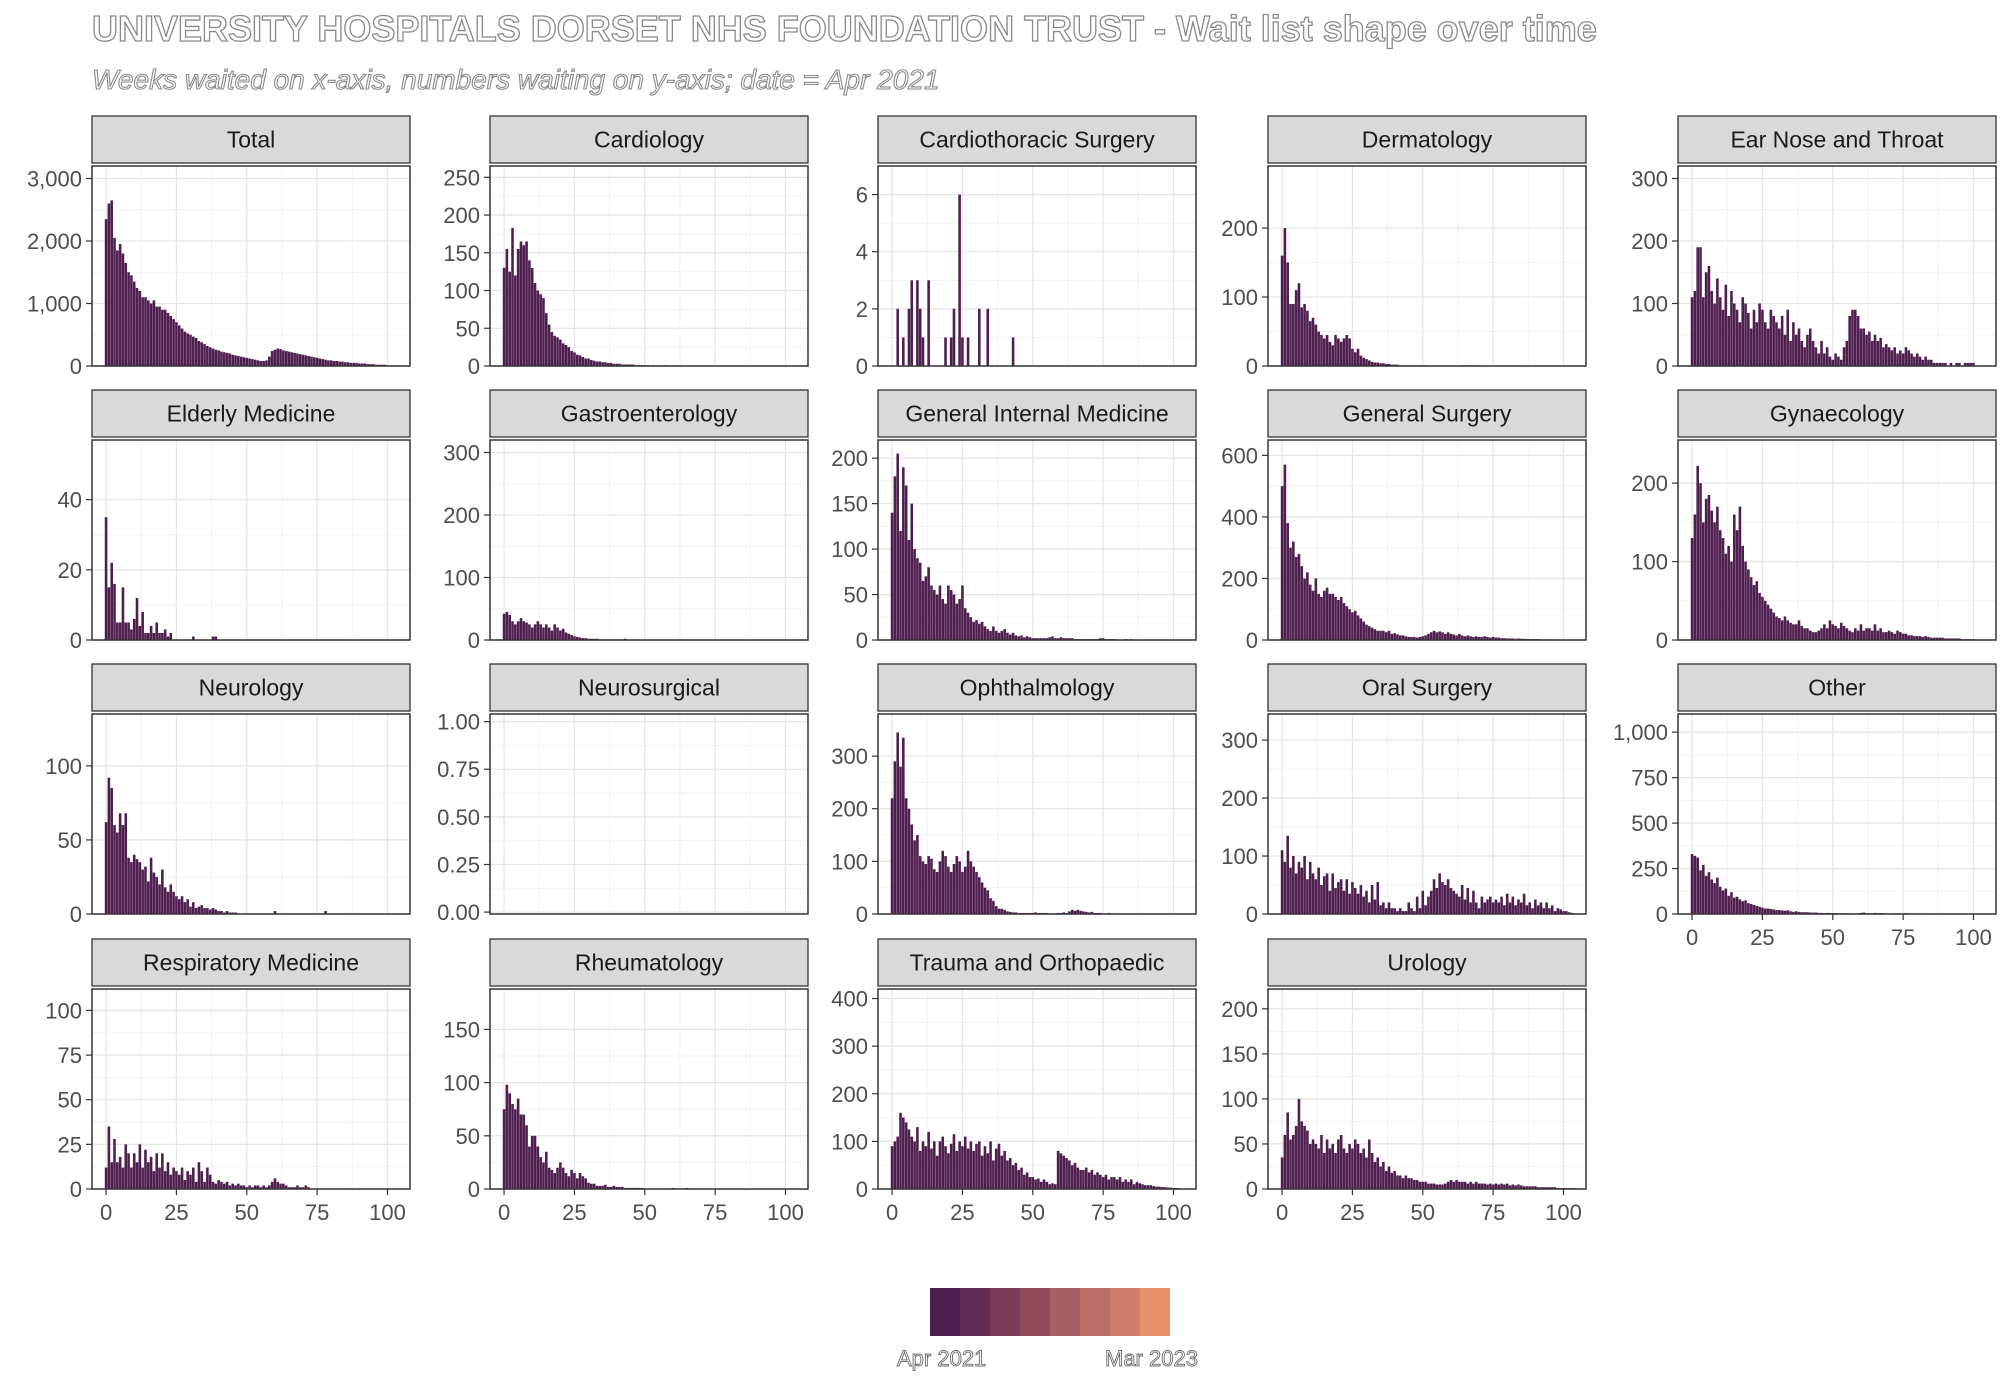 The image size is (2000, 1400). What do you see at coordinates (1649, 869) in the screenshot?
I see `y-tick-label: 250` at bounding box center [1649, 869].